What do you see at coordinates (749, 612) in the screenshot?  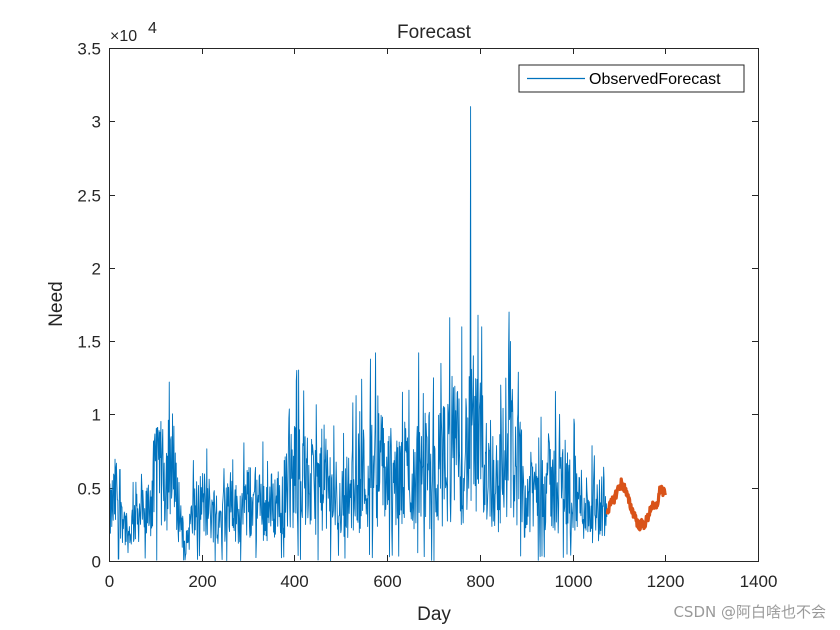 I see `watermark-text: CSDN @阿白啥也不会` at bounding box center [749, 612].